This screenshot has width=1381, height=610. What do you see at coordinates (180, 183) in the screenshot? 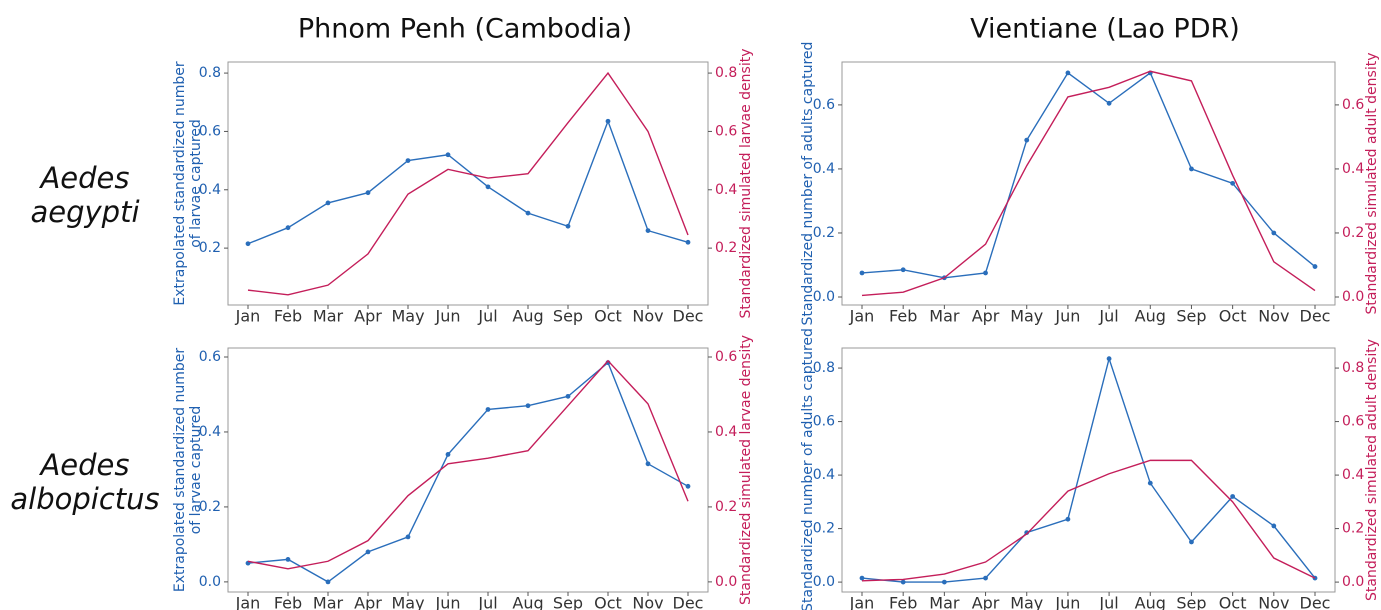
I see `y-axis-label: Extrapolated standardized number` at bounding box center [180, 183].